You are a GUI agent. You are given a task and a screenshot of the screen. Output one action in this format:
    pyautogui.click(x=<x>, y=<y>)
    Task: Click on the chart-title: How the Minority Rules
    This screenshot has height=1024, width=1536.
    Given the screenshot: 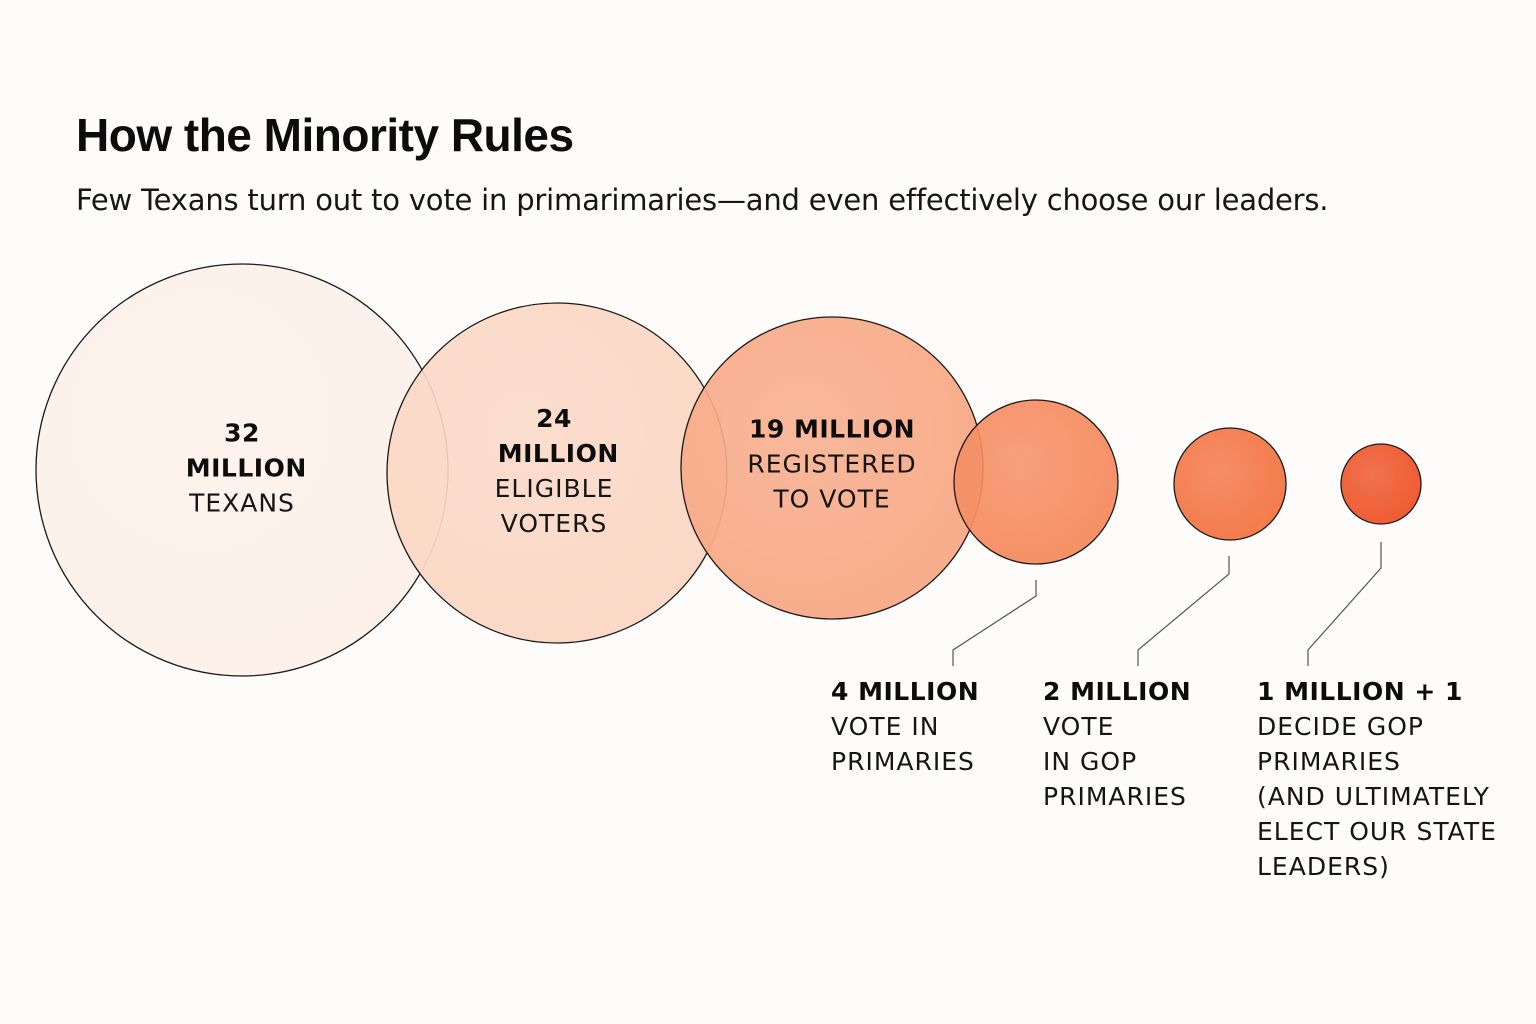 What is the action you would take?
    pyautogui.click(x=325, y=135)
    